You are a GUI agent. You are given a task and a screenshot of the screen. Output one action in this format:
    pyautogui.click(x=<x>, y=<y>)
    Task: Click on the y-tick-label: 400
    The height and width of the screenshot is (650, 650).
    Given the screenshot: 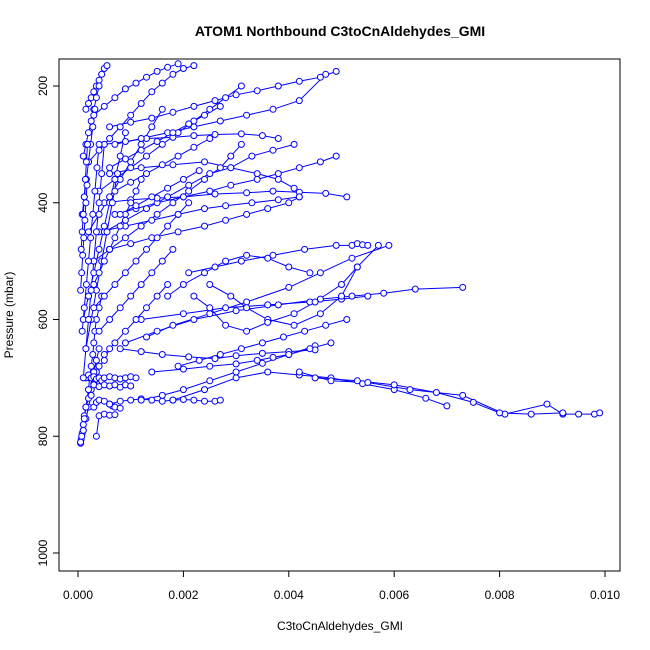 What is the action you would take?
    pyautogui.click(x=43, y=202)
    